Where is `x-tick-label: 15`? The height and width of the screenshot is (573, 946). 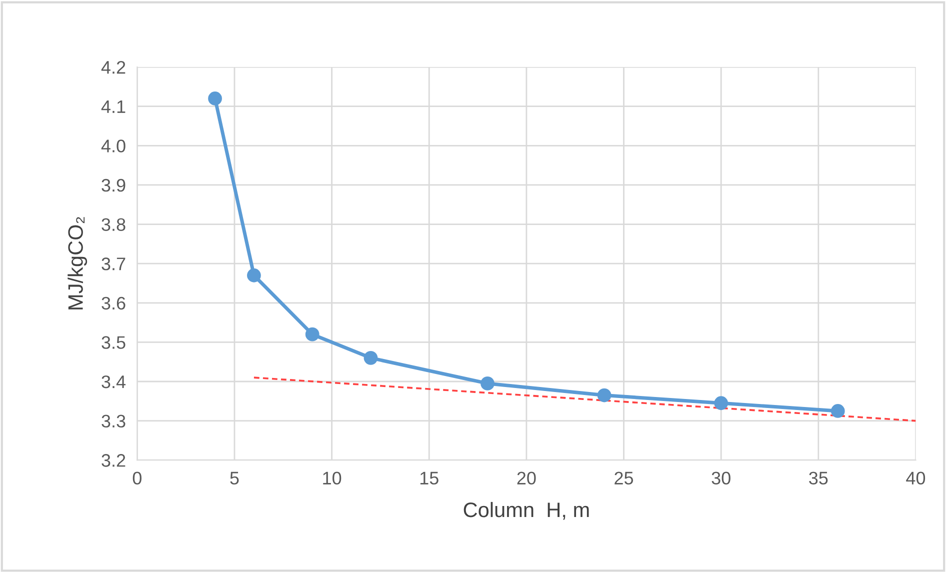 x-tick-label: 15 is located at coordinates (429, 478).